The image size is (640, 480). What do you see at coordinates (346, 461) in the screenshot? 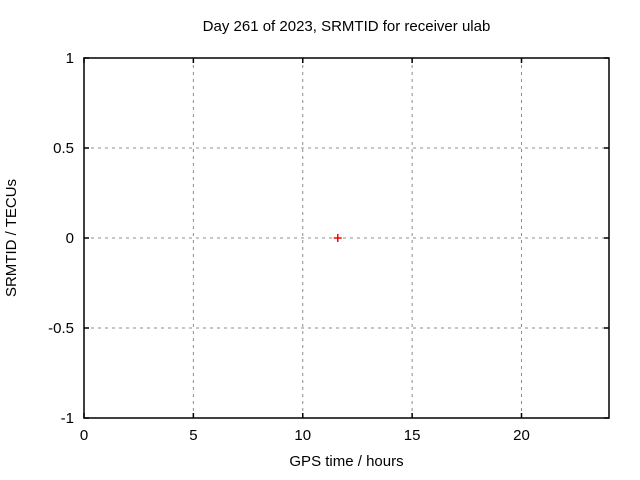
I see `x-axis-label: GPS time / hours` at bounding box center [346, 461].